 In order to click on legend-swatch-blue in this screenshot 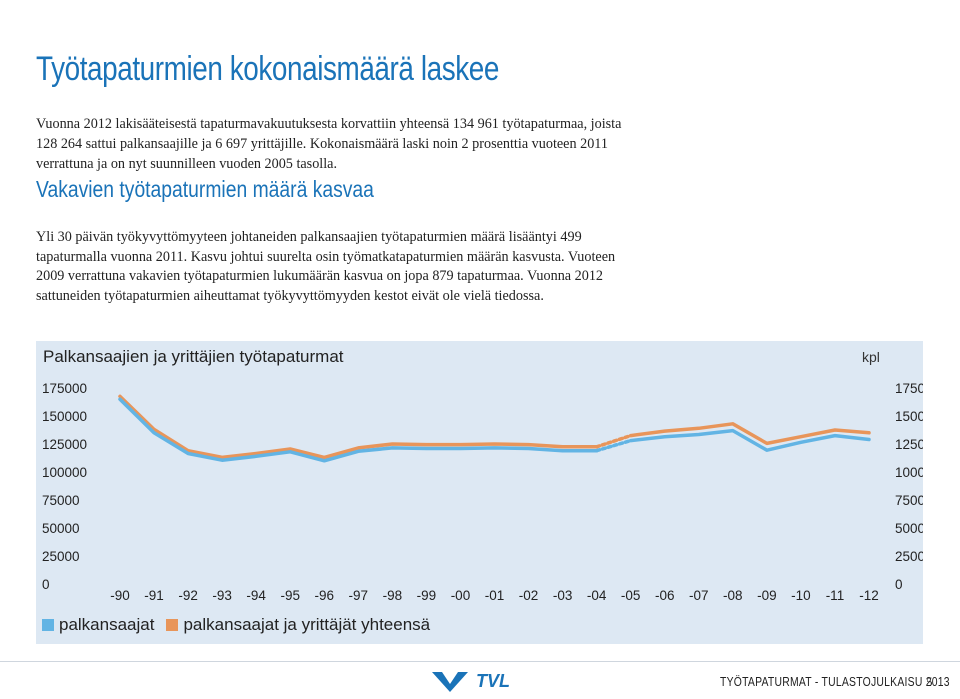, I will do `click(48, 625)`.